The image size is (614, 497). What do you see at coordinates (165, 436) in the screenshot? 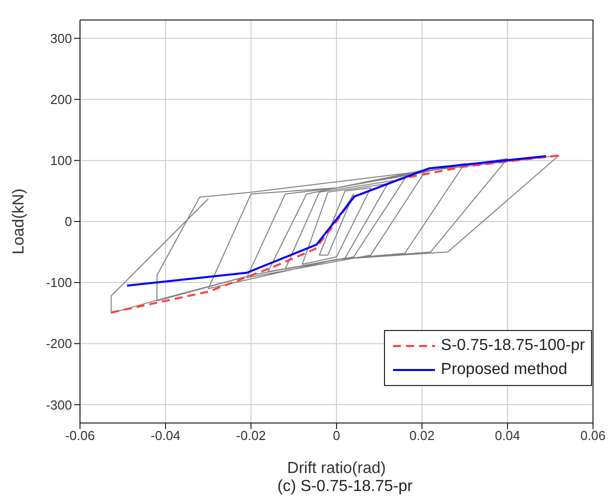
I see `x-tick-label: -0.04` at bounding box center [165, 436].